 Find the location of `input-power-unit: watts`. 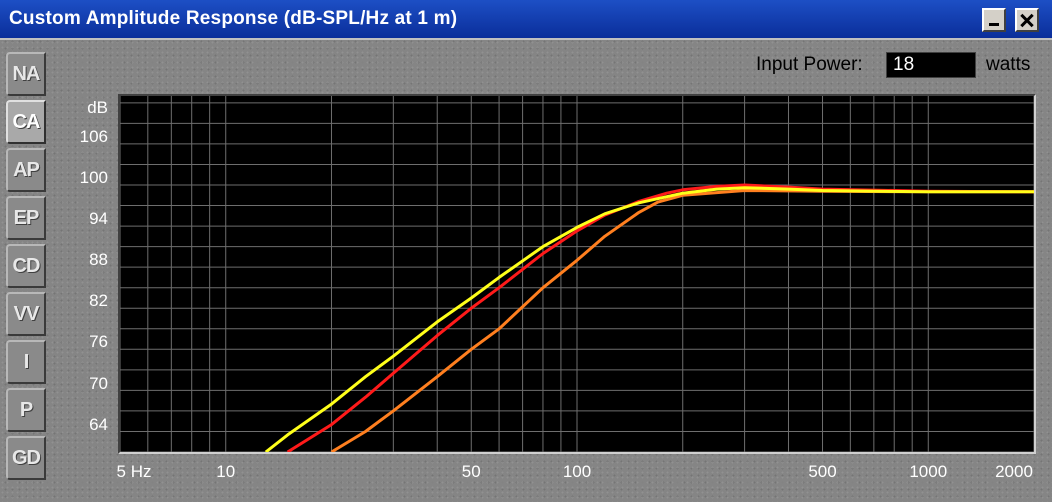

input-power-unit: watts is located at coordinates (1008, 64).